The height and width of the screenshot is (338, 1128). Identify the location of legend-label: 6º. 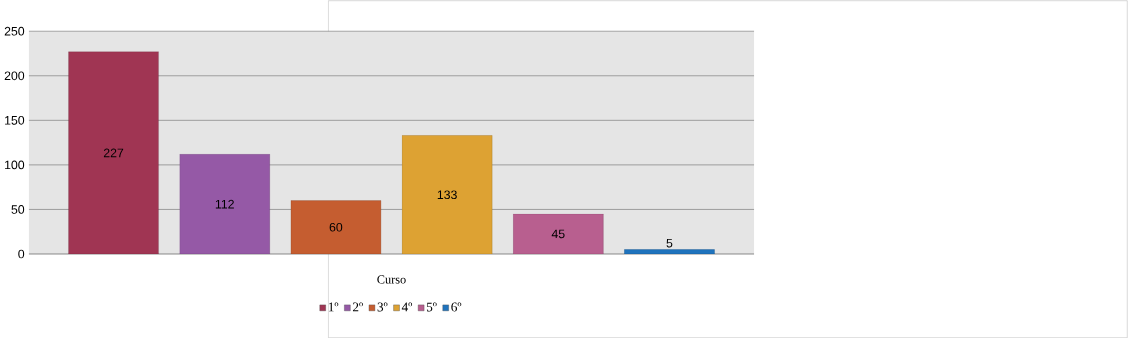
(456, 307).